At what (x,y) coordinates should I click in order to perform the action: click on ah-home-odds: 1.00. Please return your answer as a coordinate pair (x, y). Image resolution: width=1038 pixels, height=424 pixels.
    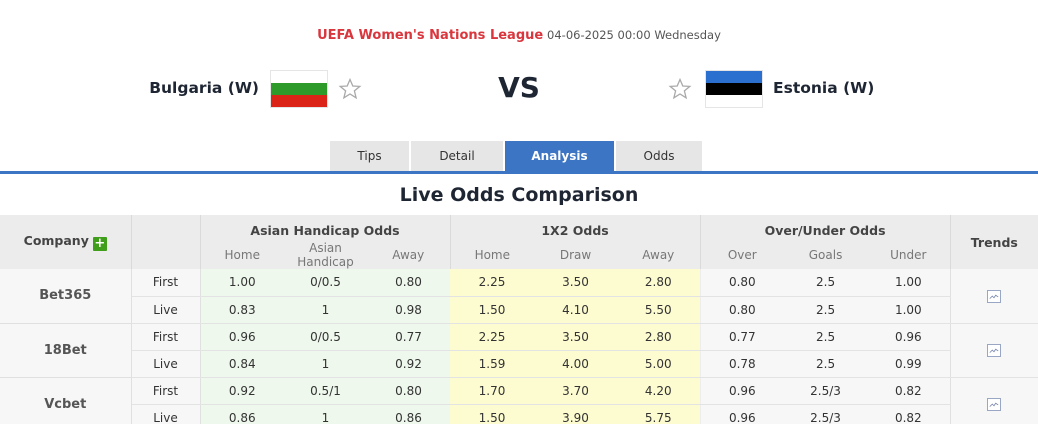
    Looking at the image, I should click on (242, 283).